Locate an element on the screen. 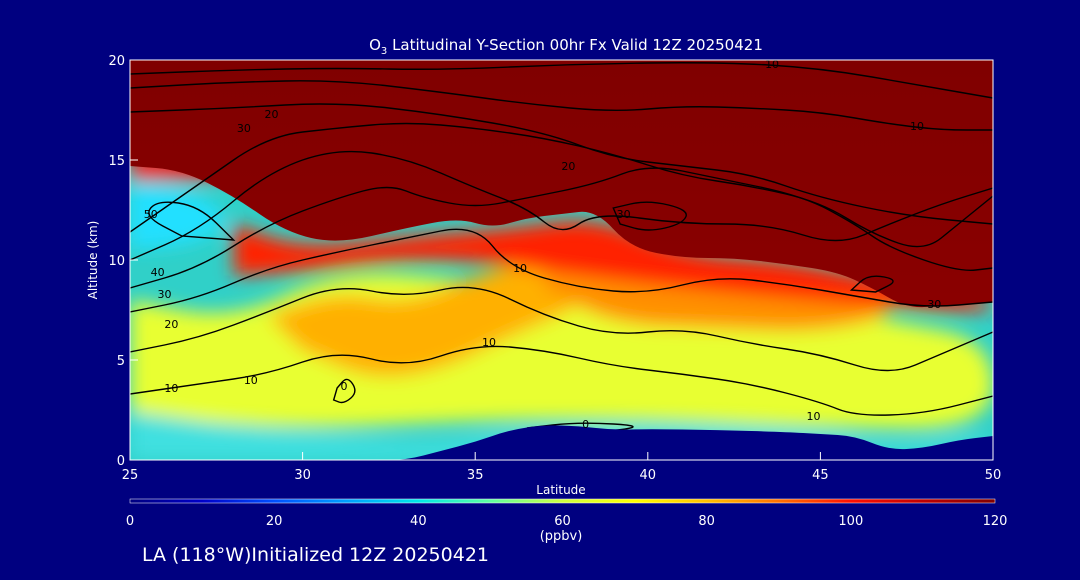 The height and width of the screenshot is (580, 1080). y-axis-label: Altitude (km) is located at coordinates (93, 260).